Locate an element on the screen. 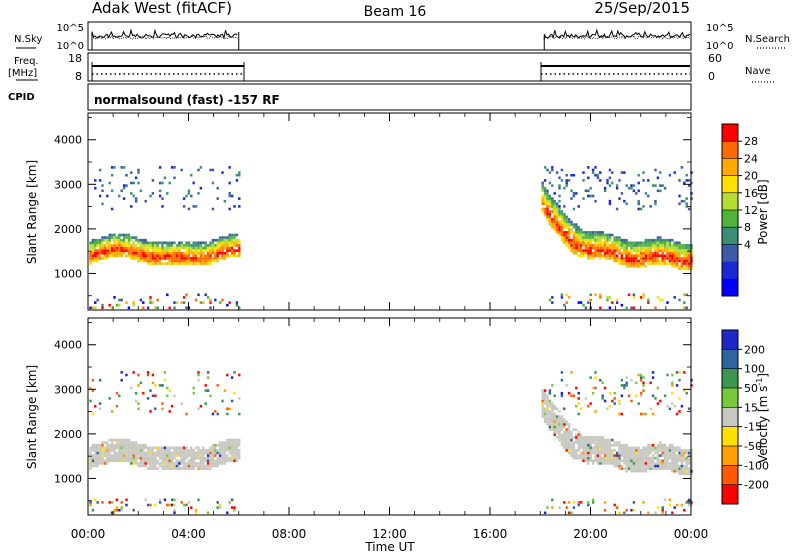  cpid-panel: CPID normalsound (fast) -157 RF is located at coordinates (350, 97).